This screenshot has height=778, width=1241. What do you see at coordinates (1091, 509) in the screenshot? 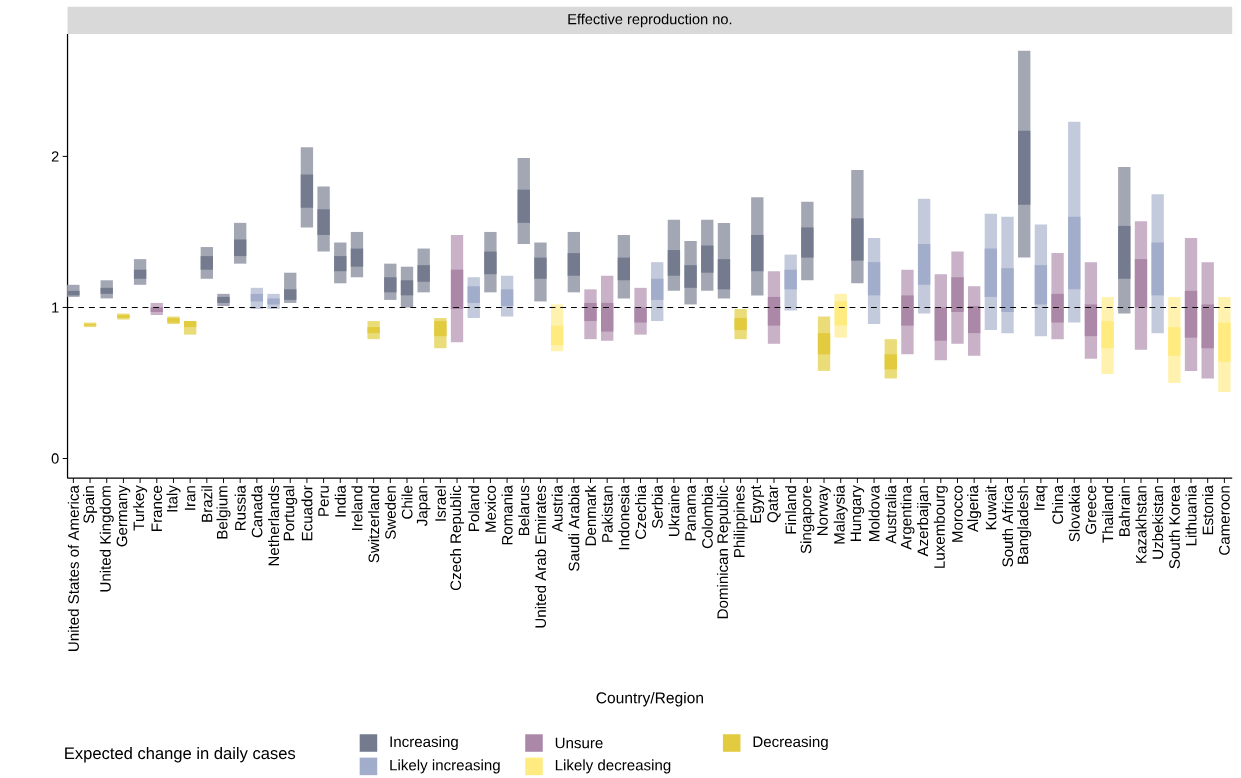
I see `x-tick-label: Greece` at bounding box center [1091, 509].